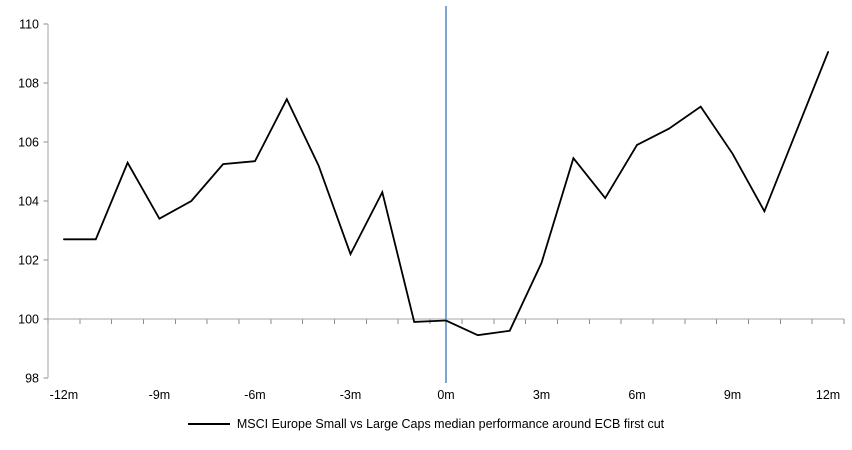 The width and height of the screenshot is (852, 450). What do you see at coordinates (64, 395) in the screenshot?
I see `x-tick-label: -12m` at bounding box center [64, 395].